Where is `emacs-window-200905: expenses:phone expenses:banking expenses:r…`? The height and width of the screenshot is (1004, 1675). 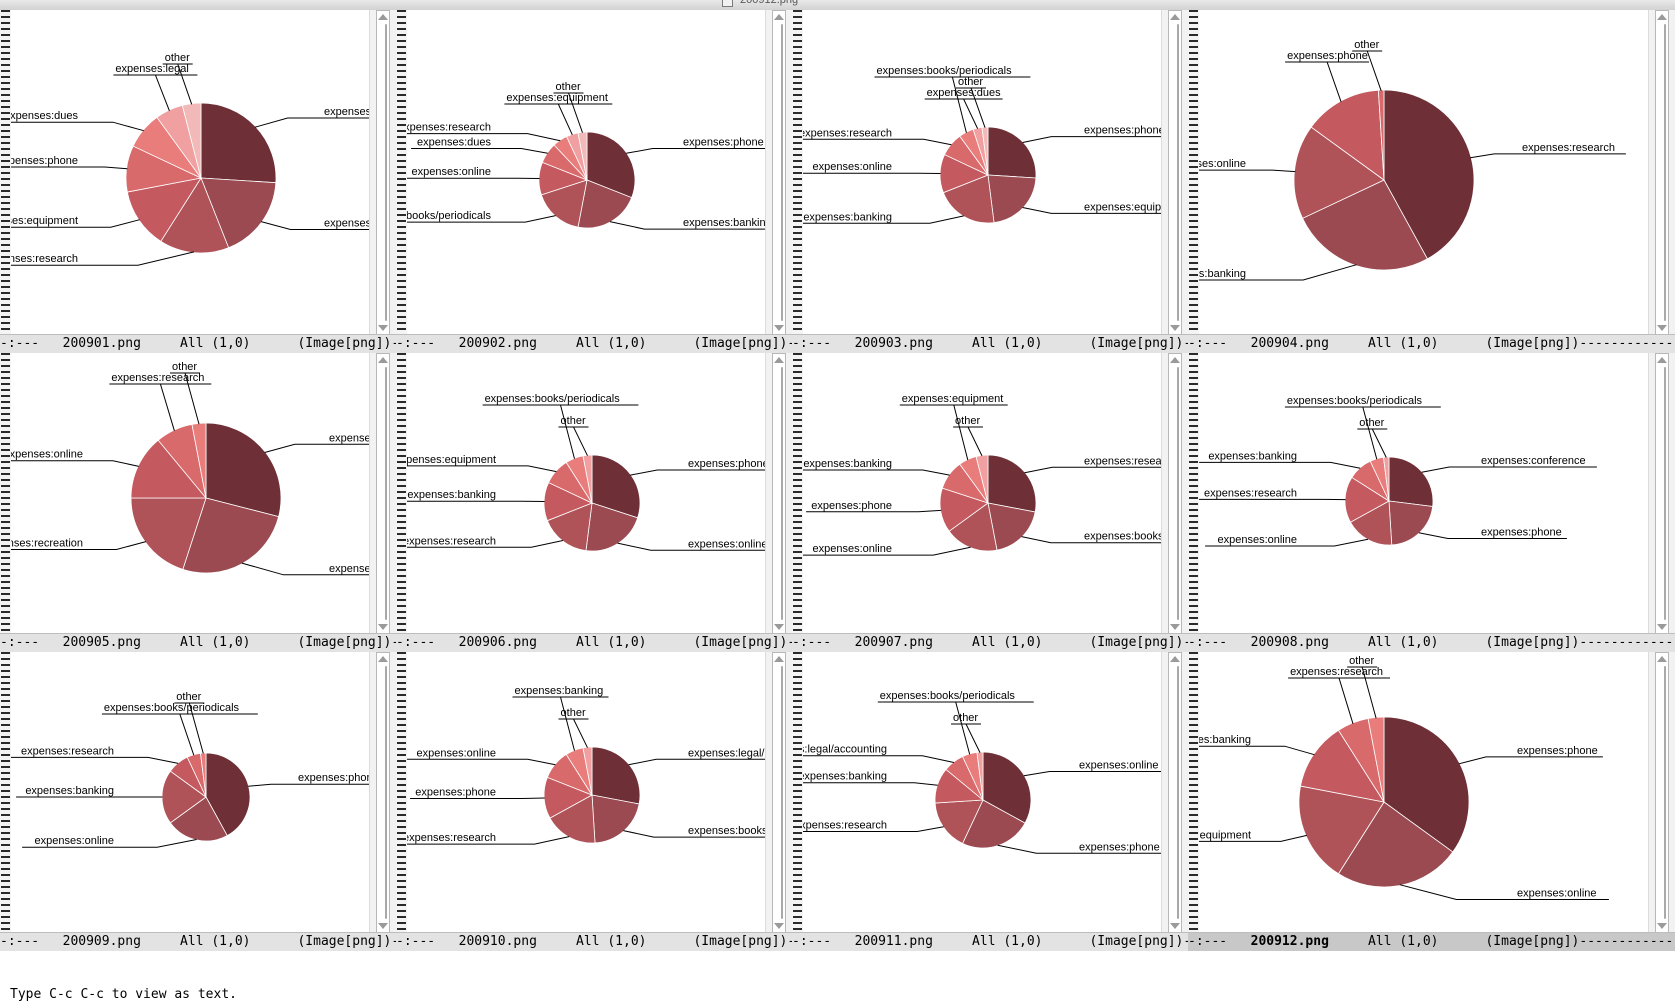 emacs-window-200905: expenses:phone expenses:banking expenses:r… is located at coordinates (198, 502).